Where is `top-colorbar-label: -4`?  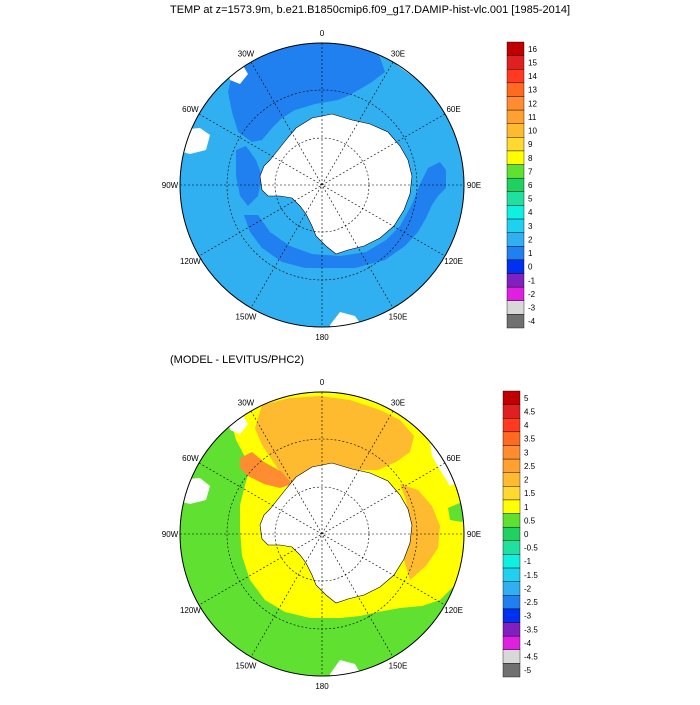
top-colorbar-label: -4 is located at coordinates (532, 321).